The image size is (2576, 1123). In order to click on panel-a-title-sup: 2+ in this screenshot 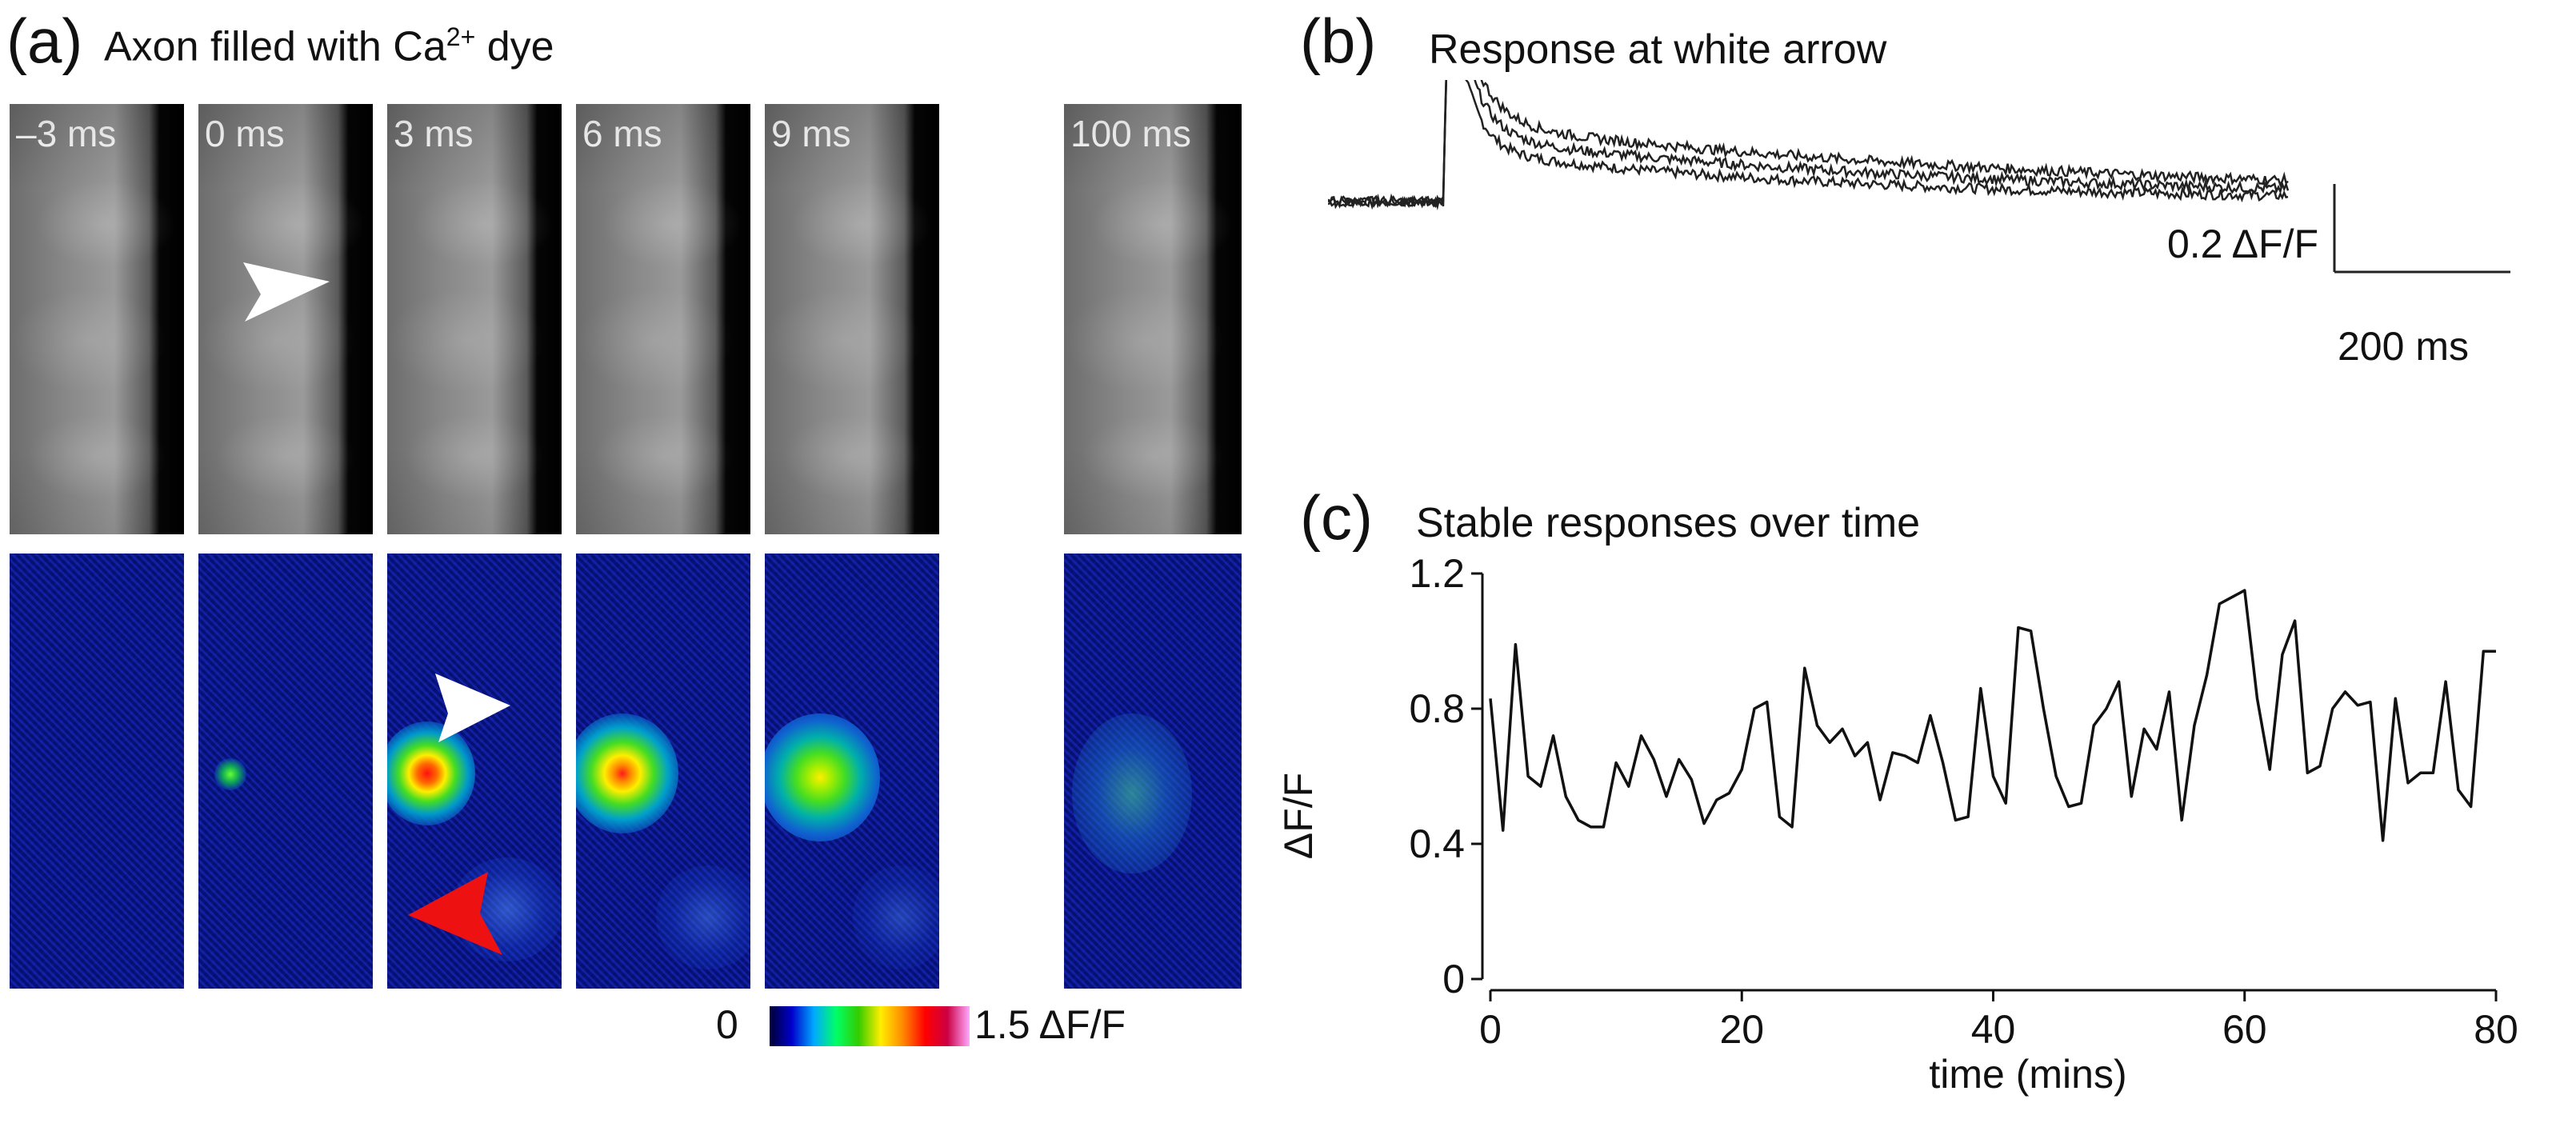, I will do `click(461, 36)`.